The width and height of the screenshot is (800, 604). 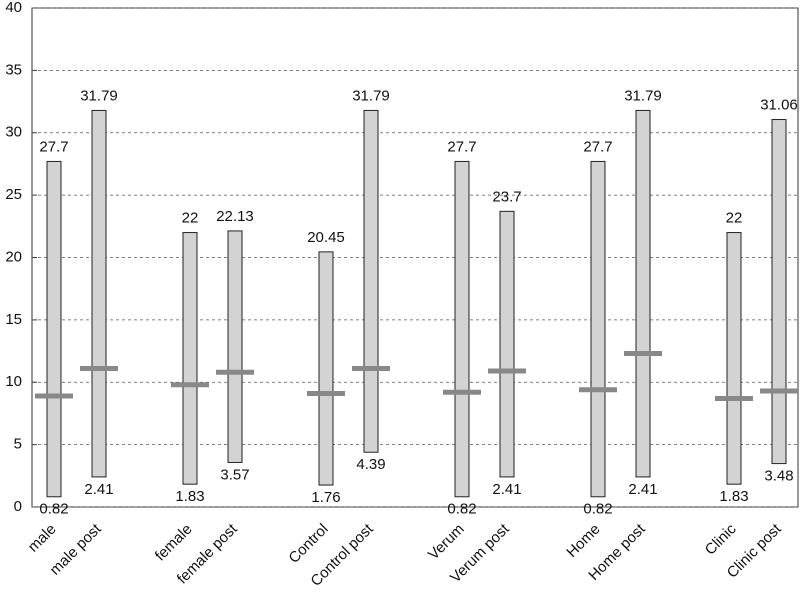 I want to click on y-tick-label: 35, so click(x=13, y=69).